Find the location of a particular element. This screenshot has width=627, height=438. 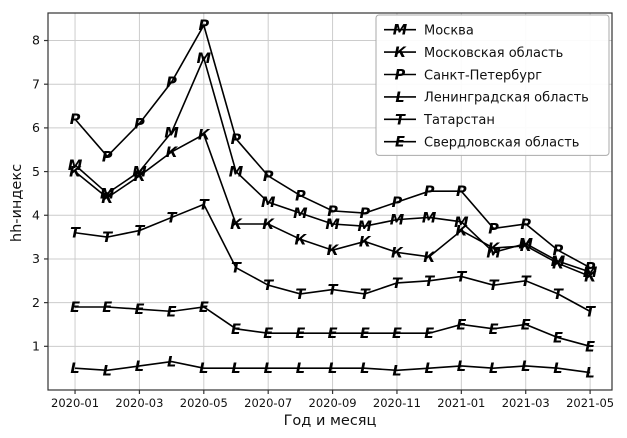

legend-marker-letter: Р is located at coordinates (400, 76).